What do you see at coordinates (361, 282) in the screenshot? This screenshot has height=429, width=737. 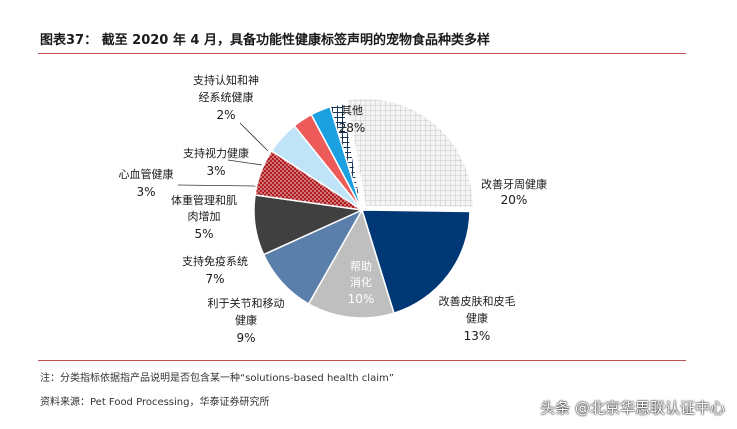 I see `label-digest-name-2: 消化` at bounding box center [361, 282].